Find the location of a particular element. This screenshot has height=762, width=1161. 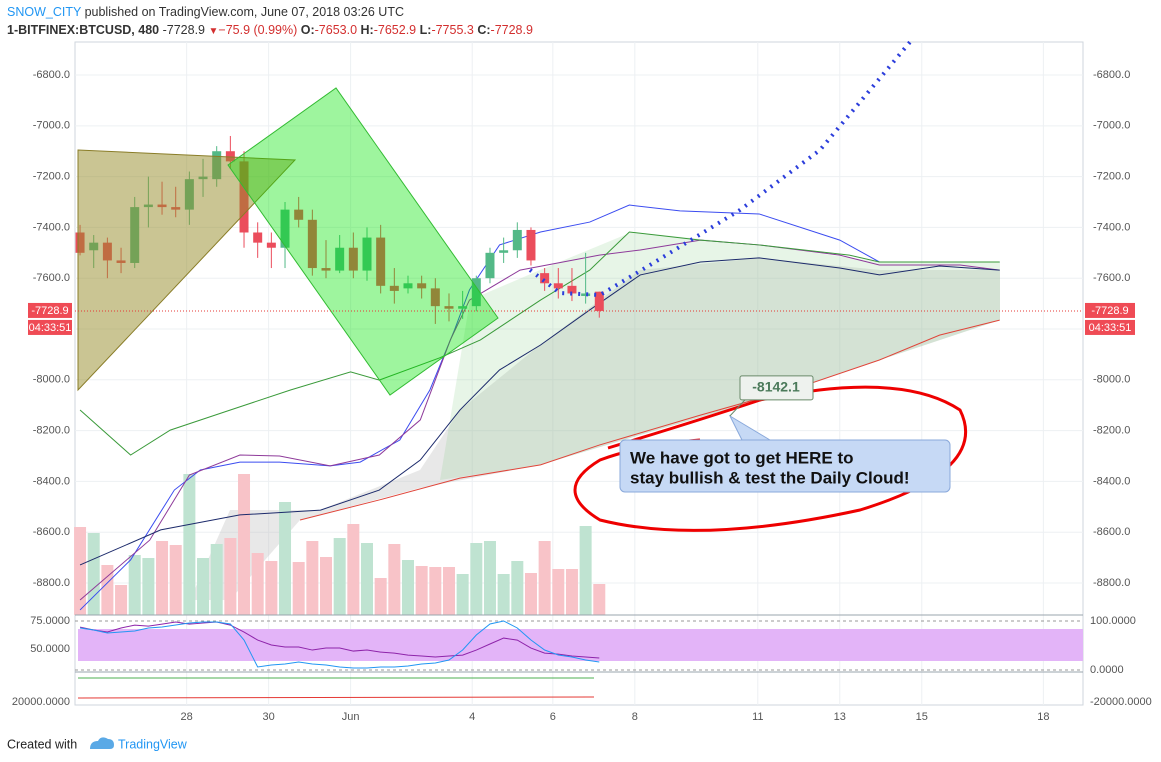

last: -7728.9 is located at coordinates (183, 30).